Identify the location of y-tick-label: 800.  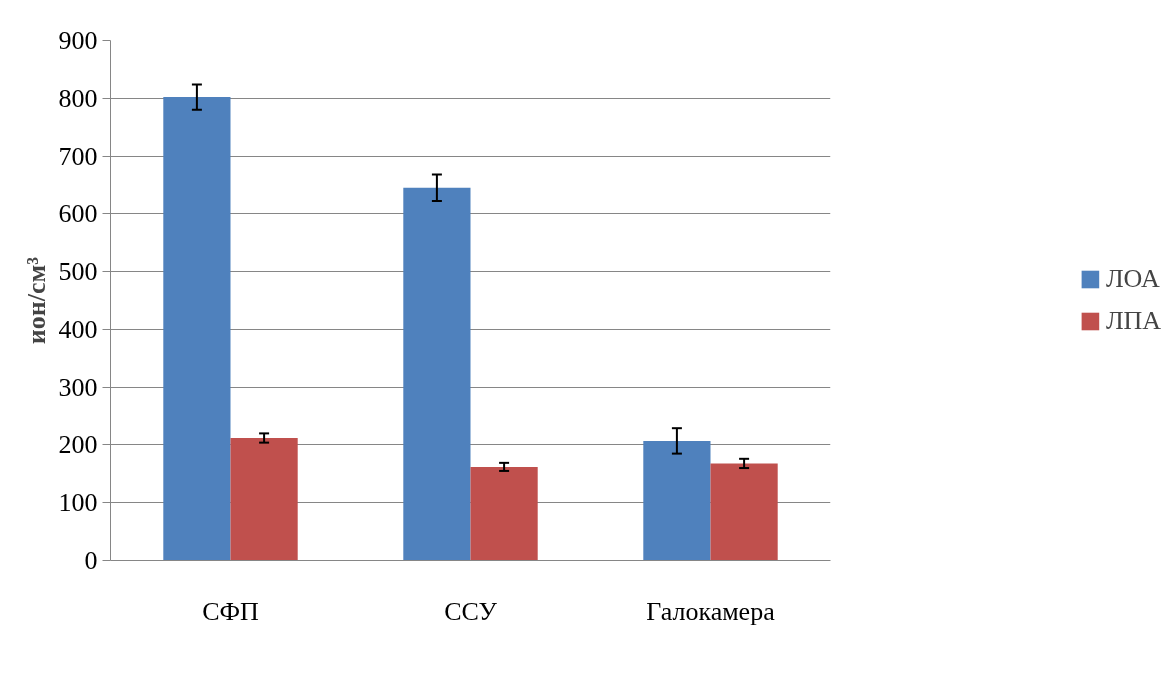
(78, 98).